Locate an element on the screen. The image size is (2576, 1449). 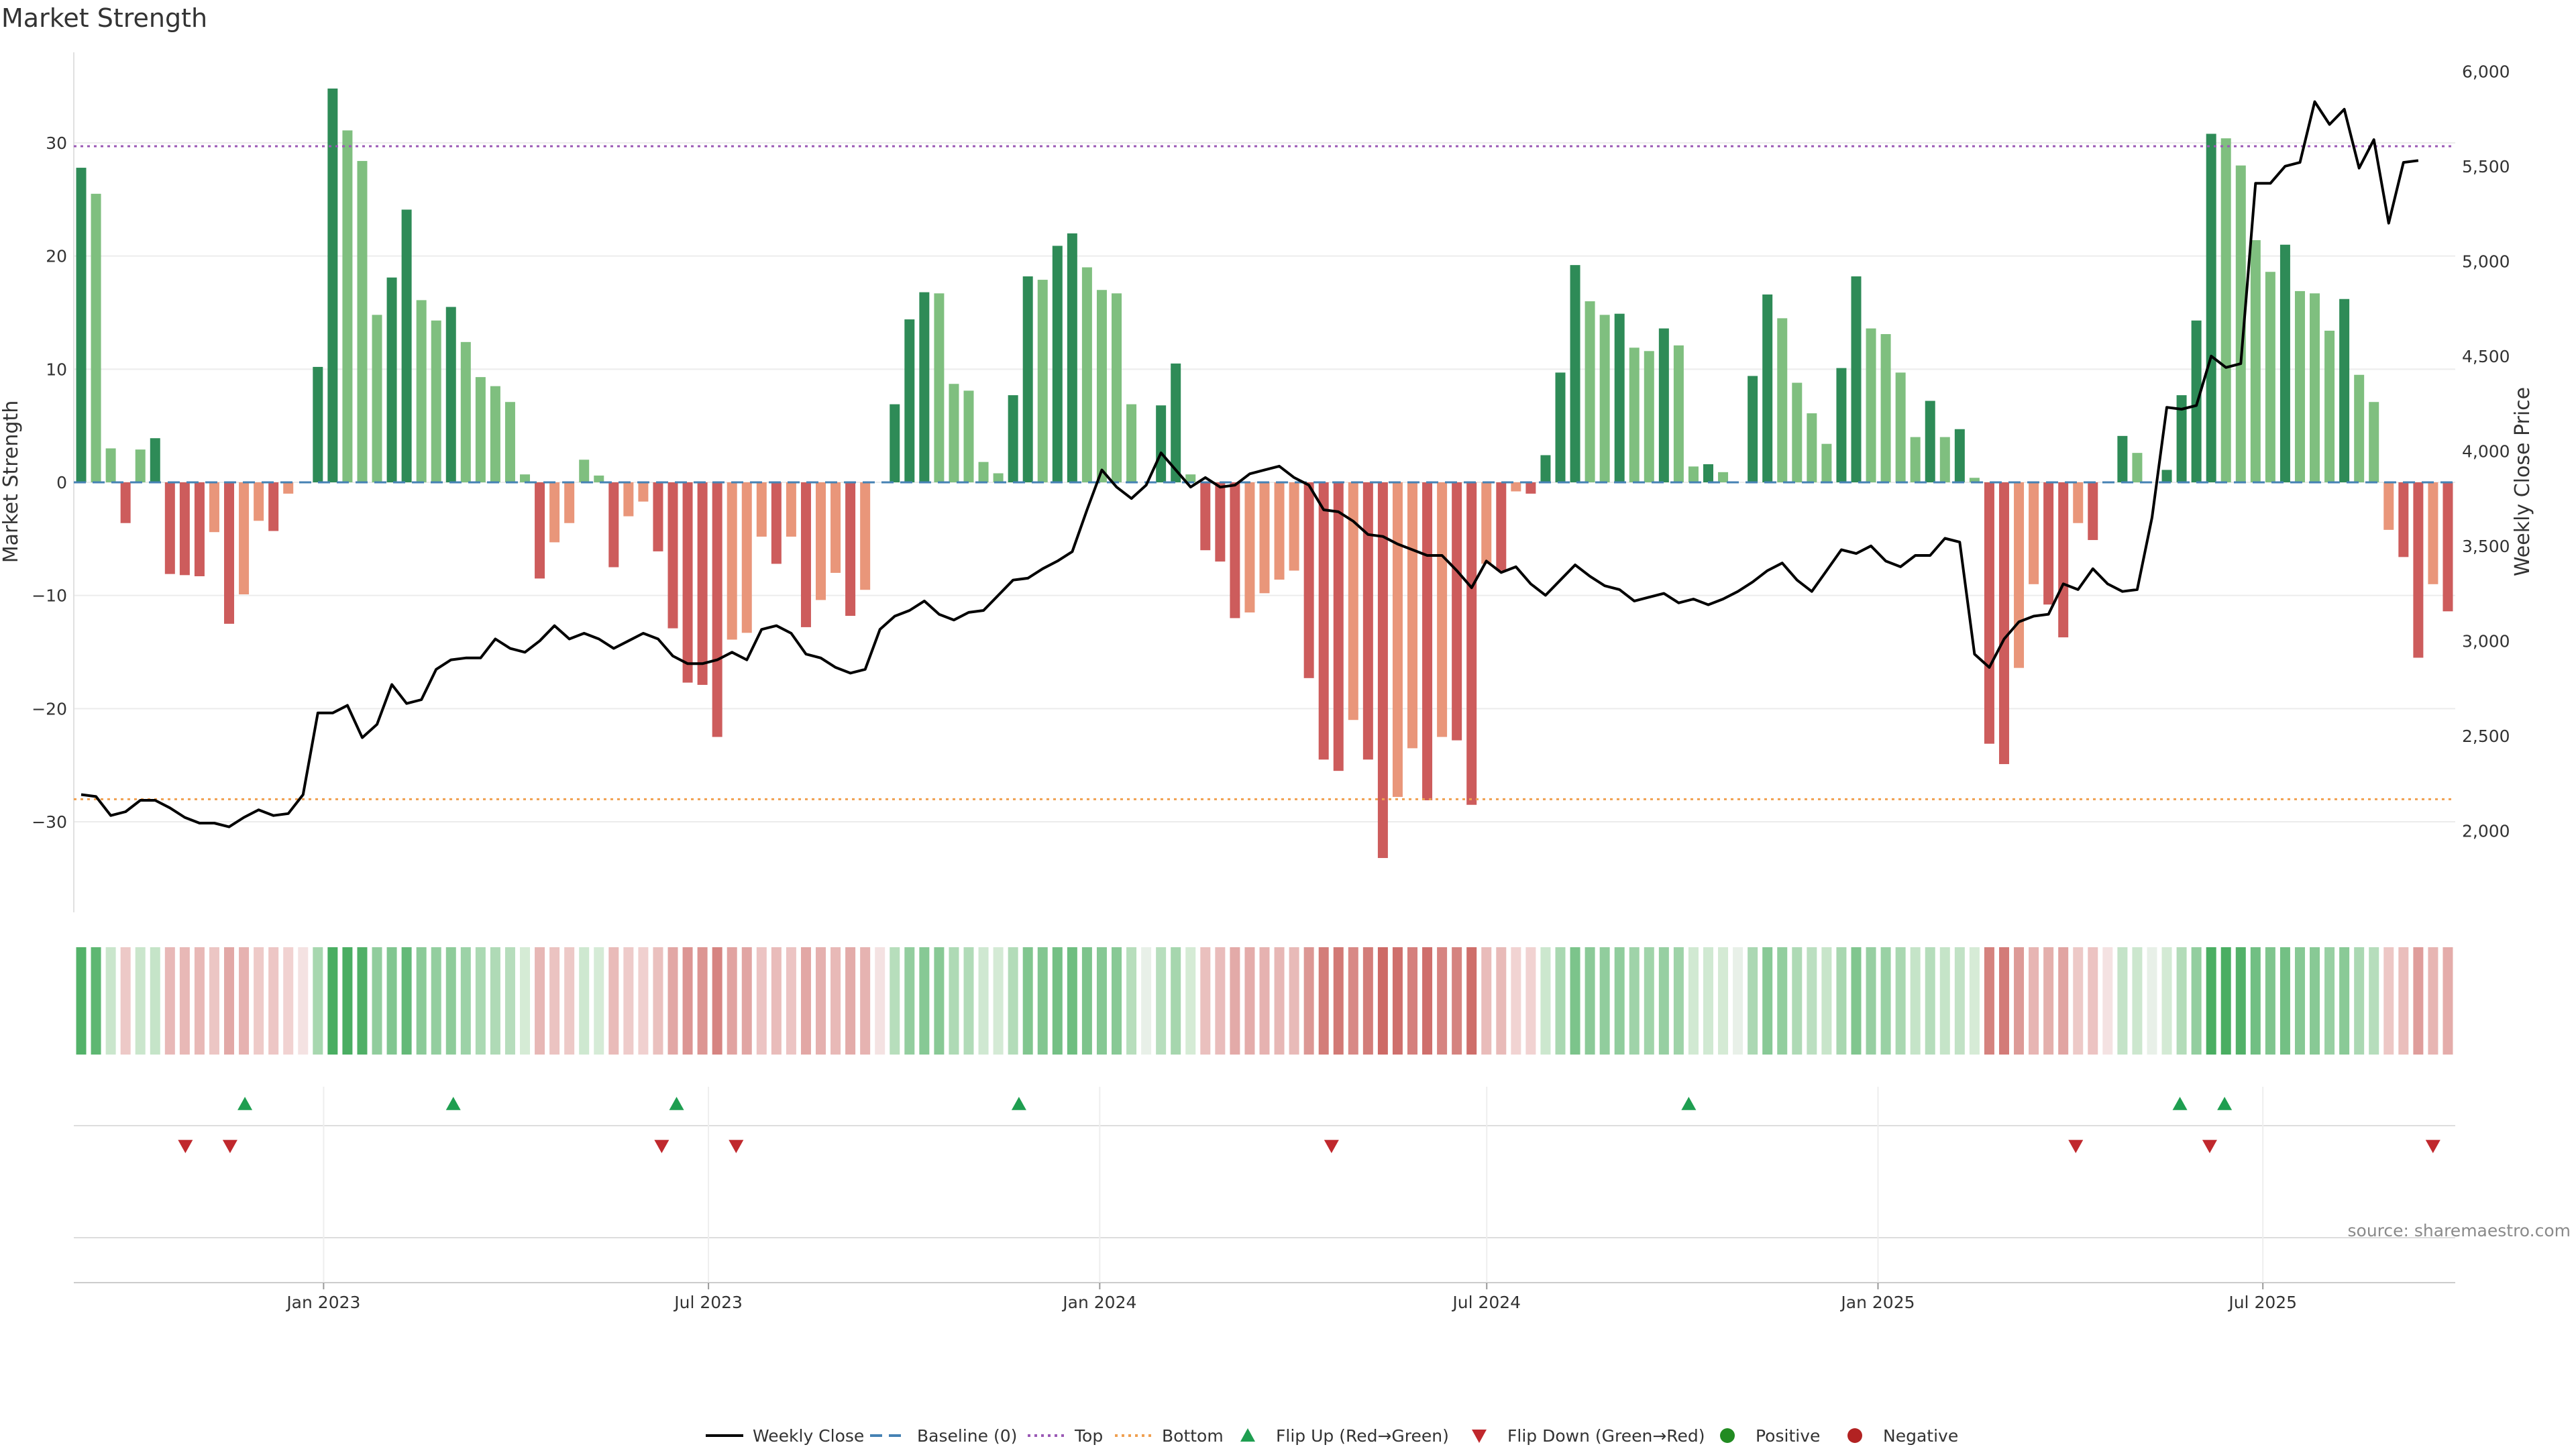
legend-swatch-flip-down is located at coordinates (1479, 1436).